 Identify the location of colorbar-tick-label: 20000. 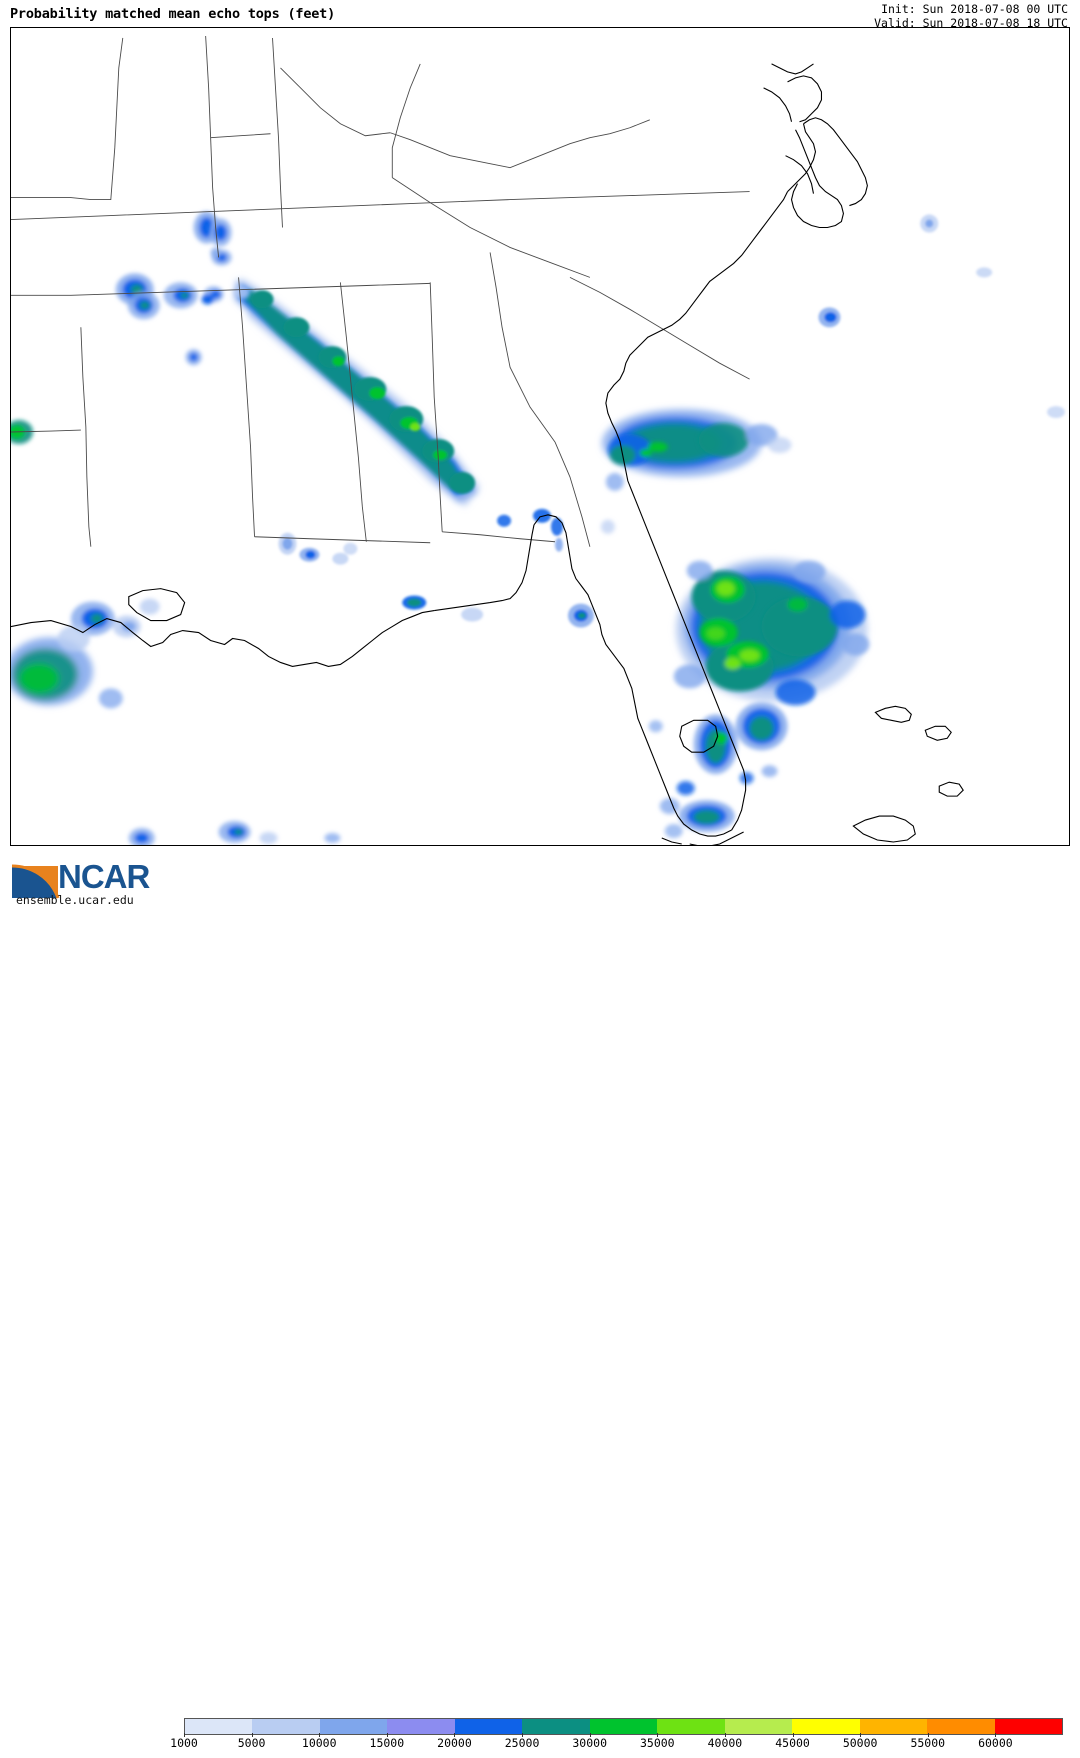
(454, 1743).